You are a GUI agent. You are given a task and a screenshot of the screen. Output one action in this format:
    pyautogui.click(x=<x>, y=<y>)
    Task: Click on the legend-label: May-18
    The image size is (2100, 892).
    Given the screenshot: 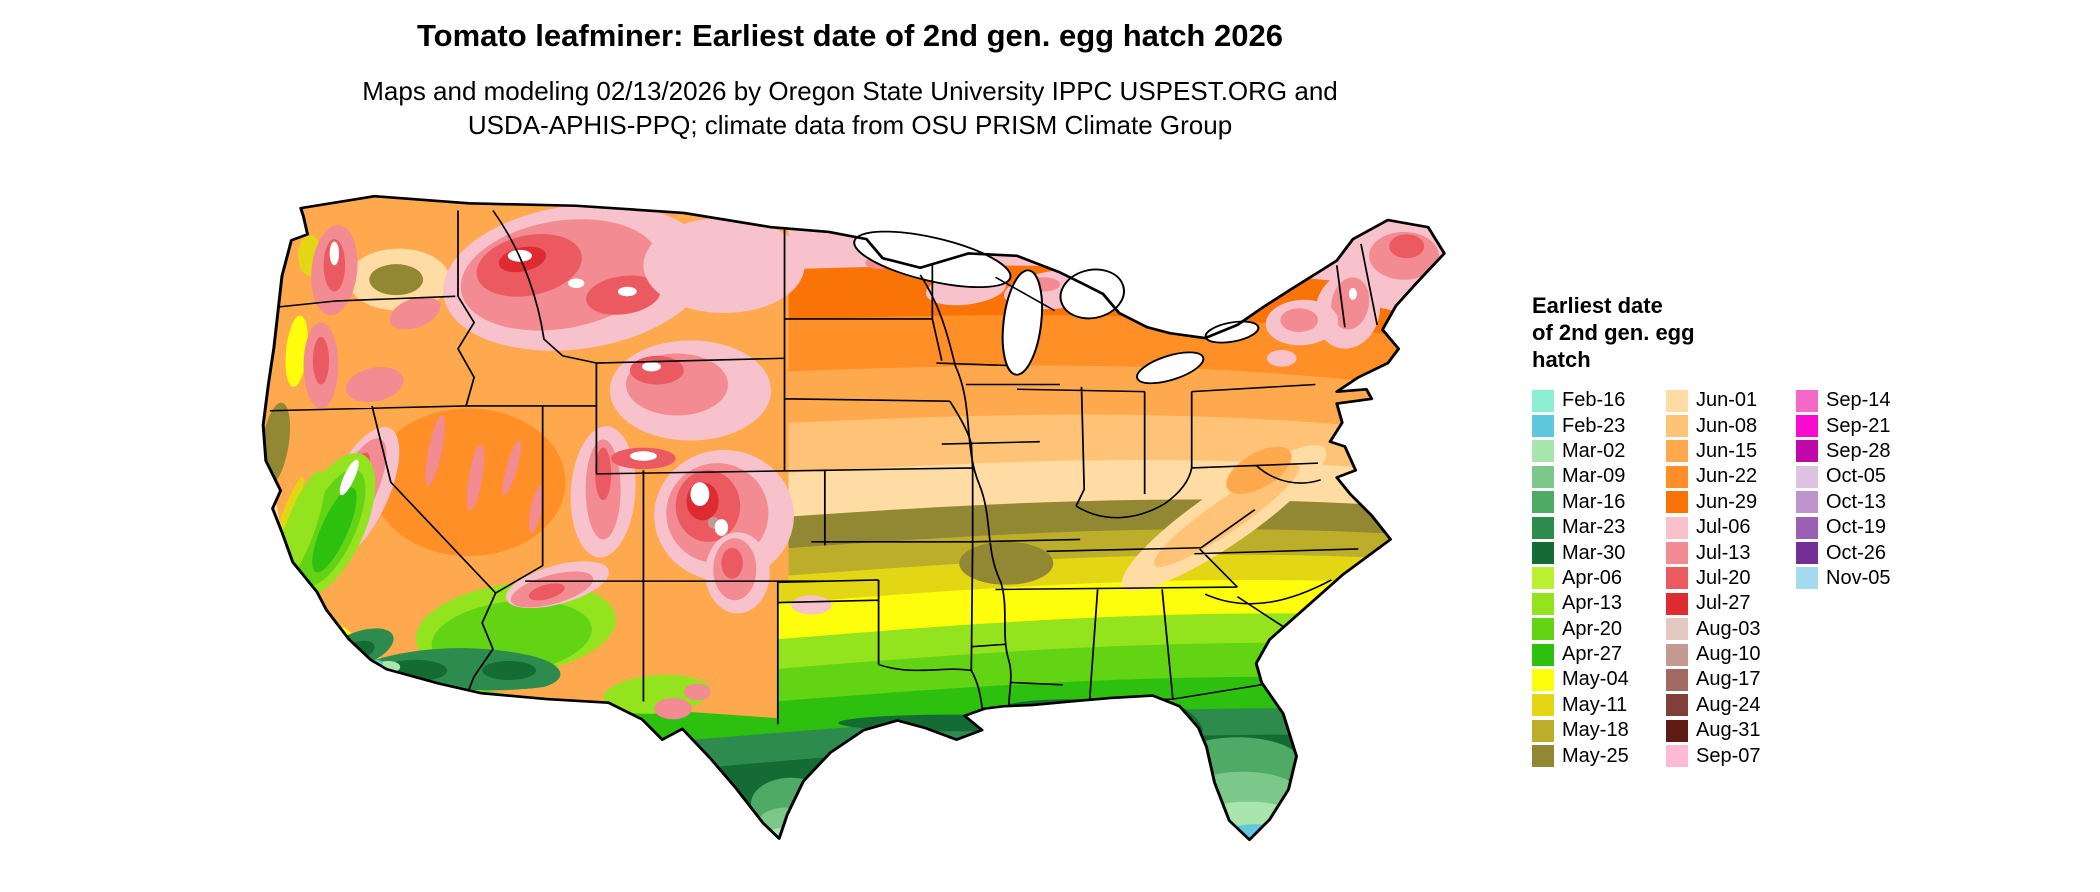 What is the action you would take?
    pyautogui.click(x=1595, y=730)
    